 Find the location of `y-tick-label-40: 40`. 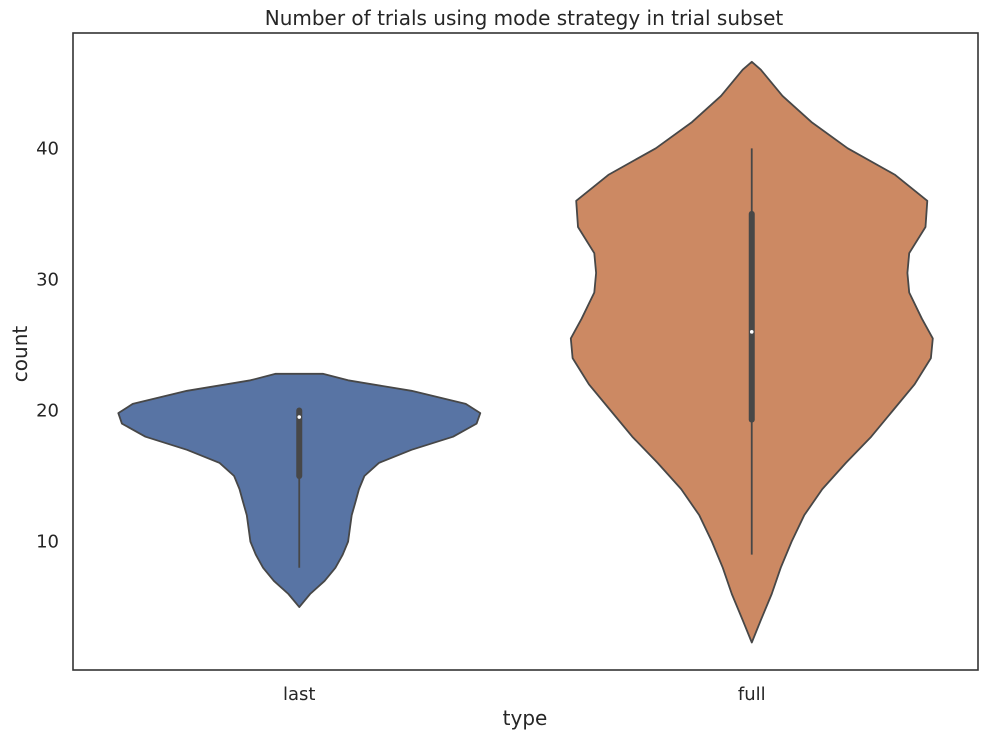

y-tick-label-40: 40 is located at coordinates (47, 148).